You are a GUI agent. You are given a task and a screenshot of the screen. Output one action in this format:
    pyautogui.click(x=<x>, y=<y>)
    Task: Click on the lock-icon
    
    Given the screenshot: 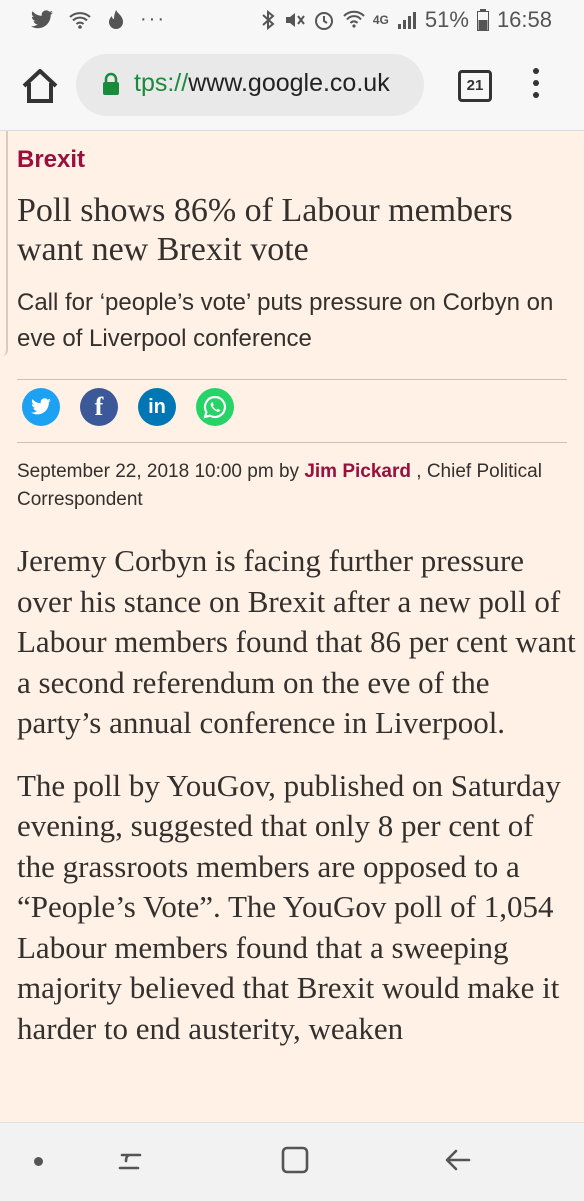 What is the action you would take?
    pyautogui.click(x=111, y=83)
    